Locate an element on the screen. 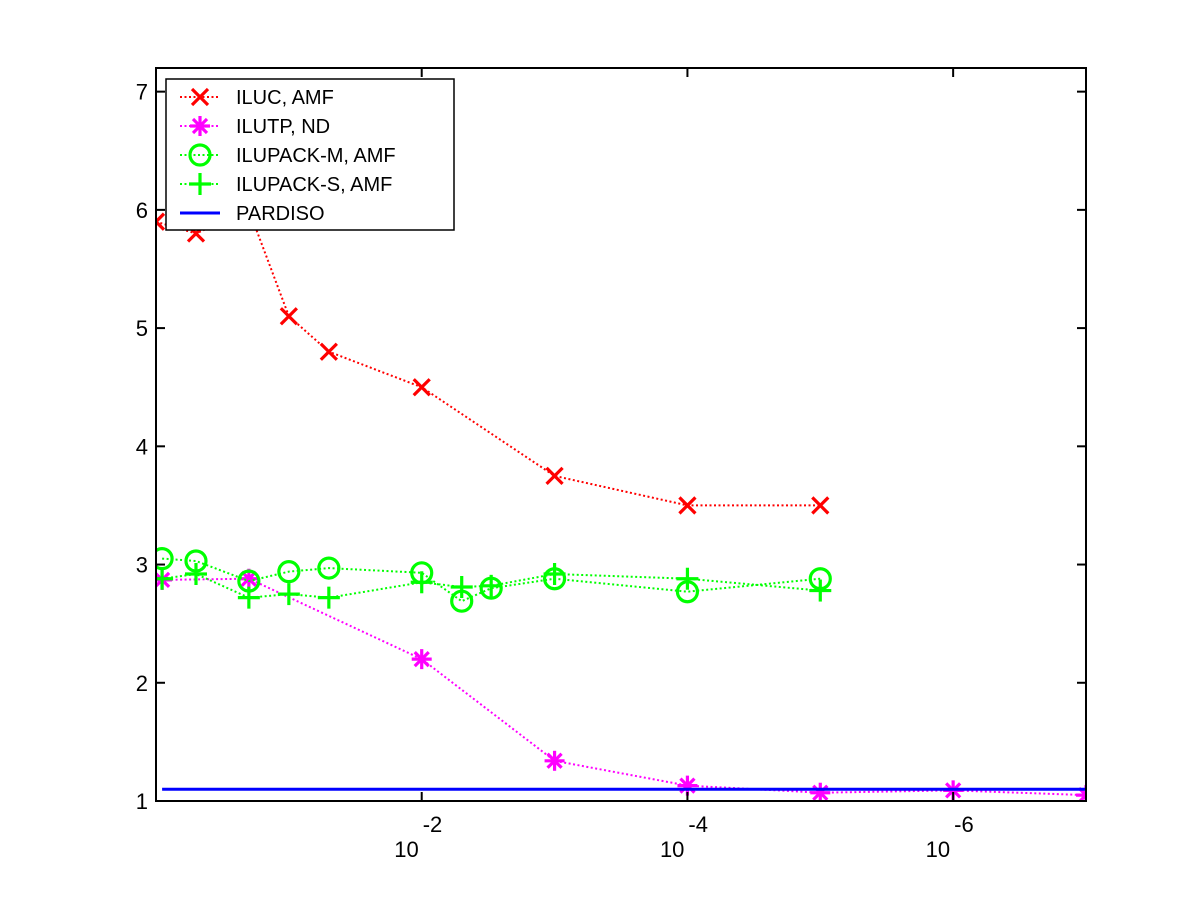  legend-label: ILUPACK-M, AMF is located at coordinates (316, 156).